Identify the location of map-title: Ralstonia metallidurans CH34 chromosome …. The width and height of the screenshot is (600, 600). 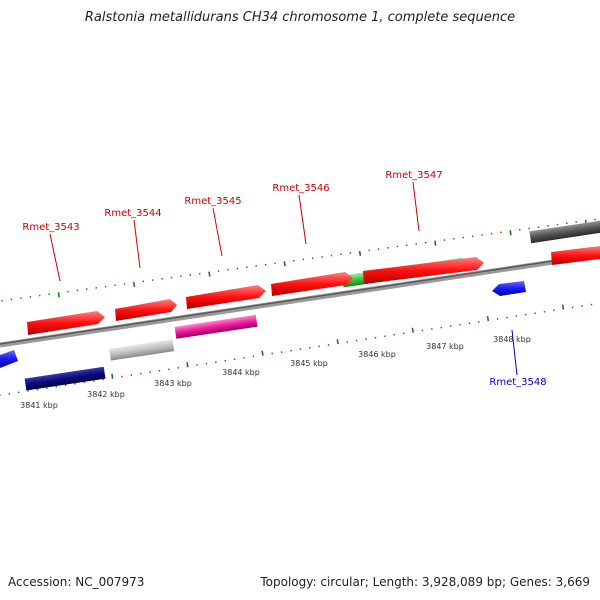
(300, 17).